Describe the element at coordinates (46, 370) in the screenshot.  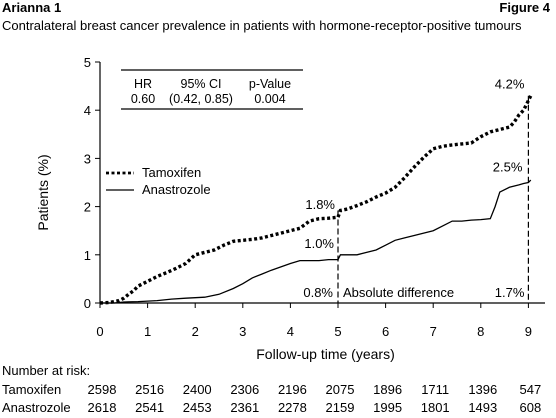
I see `risk-table-title: Number at risk:` at that location.